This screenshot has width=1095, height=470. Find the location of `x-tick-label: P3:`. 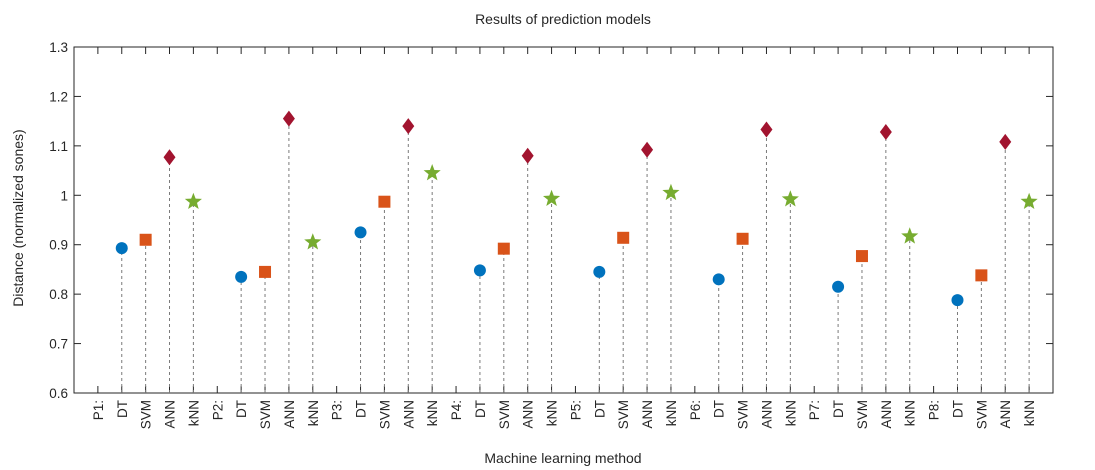

x-tick-label: P3: is located at coordinates (337, 410).